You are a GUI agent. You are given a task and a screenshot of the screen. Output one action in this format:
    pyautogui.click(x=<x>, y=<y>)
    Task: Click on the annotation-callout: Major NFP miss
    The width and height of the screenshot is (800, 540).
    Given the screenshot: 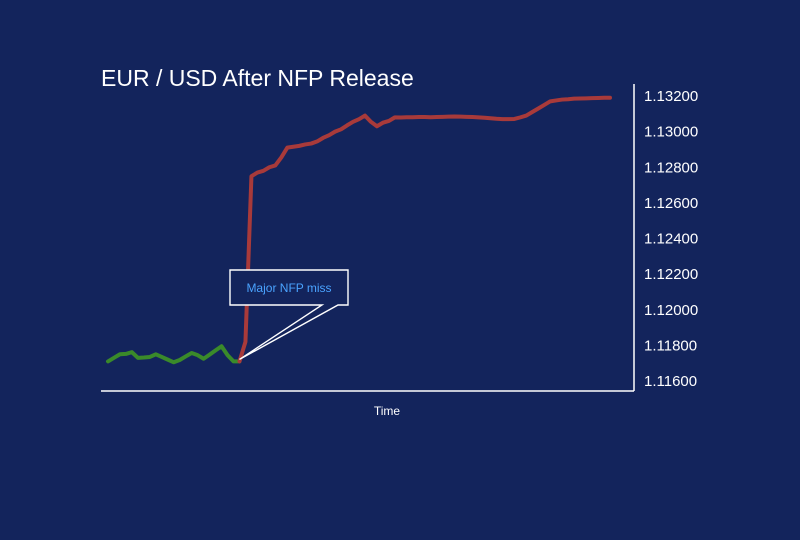 What is the action you would take?
    pyautogui.click(x=289, y=315)
    